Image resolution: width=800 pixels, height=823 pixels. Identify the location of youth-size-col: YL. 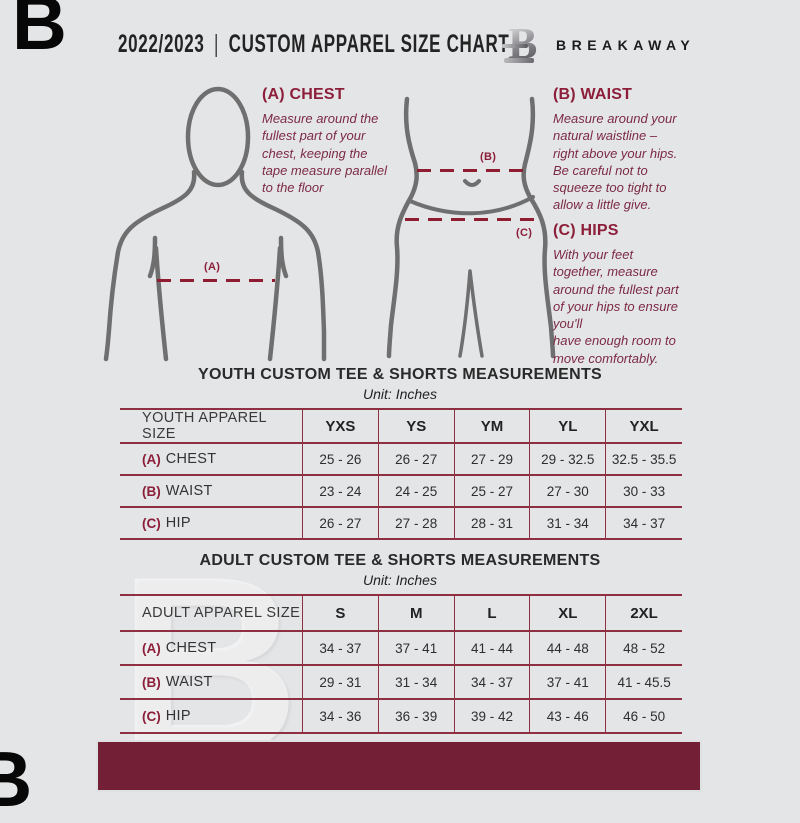
(568, 426).